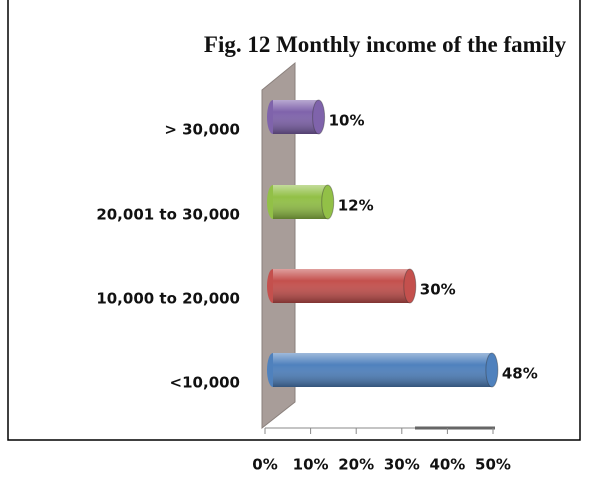 The image size is (591, 483). I want to click on x-tick-label: 40%, so click(447, 465).